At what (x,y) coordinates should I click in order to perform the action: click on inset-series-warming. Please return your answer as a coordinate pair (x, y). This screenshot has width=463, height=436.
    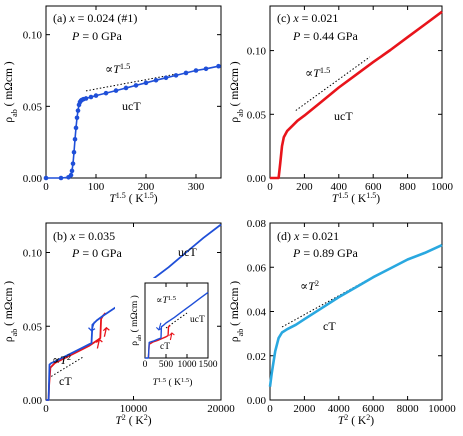
    Looking at the image, I should click on (159, 341).